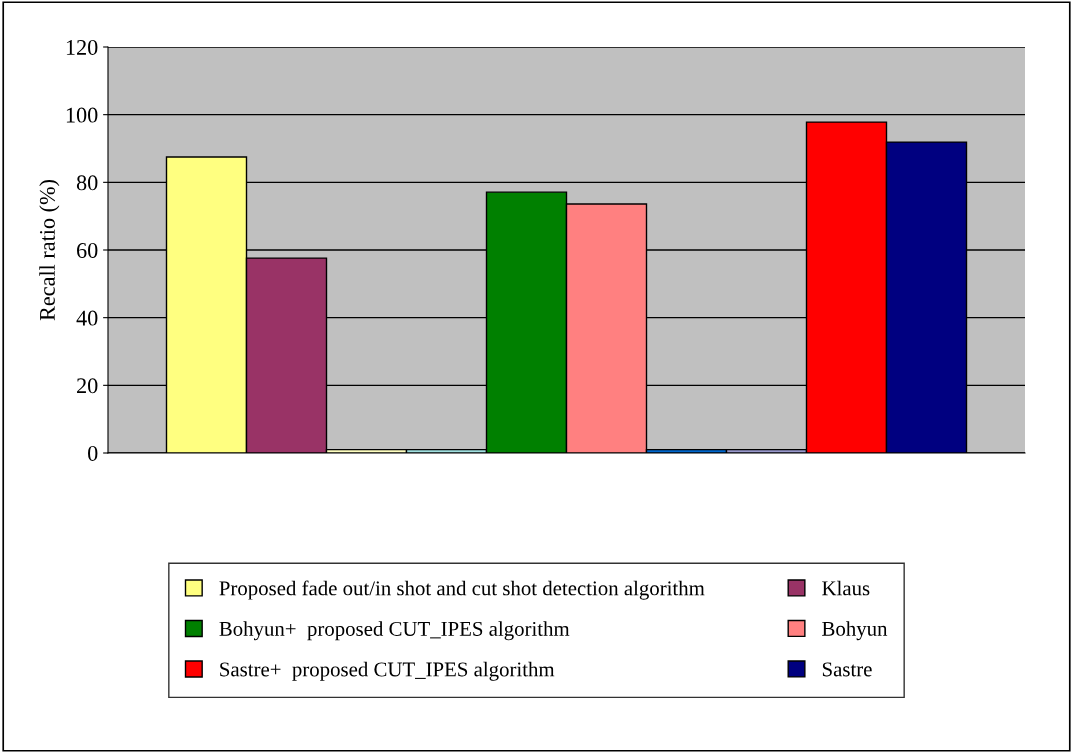 The width and height of the screenshot is (1073, 753). What do you see at coordinates (87, 183) in the screenshot?
I see `y-tick-label: 80` at bounding box center [87, 183].